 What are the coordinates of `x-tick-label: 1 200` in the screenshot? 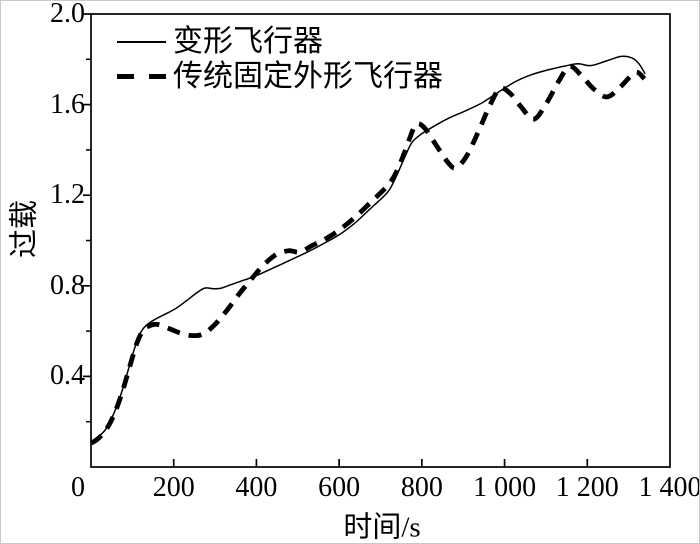 It's located at (587, 487).